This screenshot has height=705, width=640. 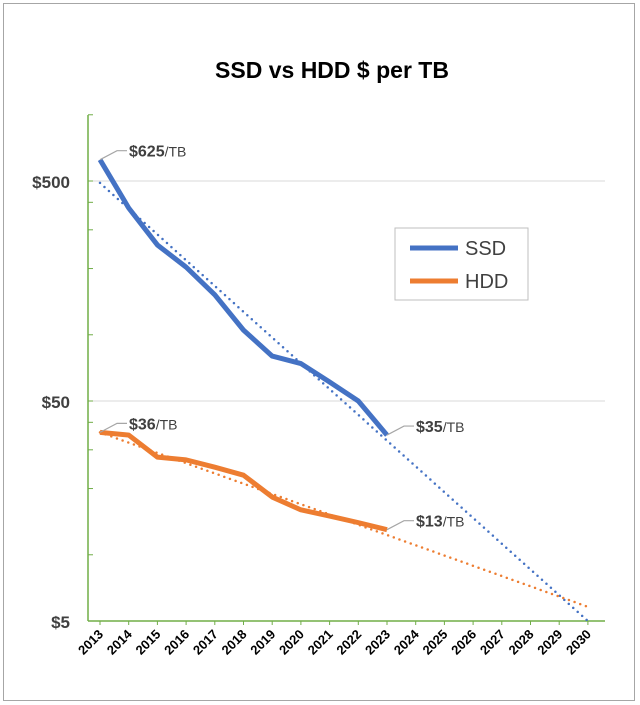 I want to click on data-label-value: $625, so click(x=147, y=152).